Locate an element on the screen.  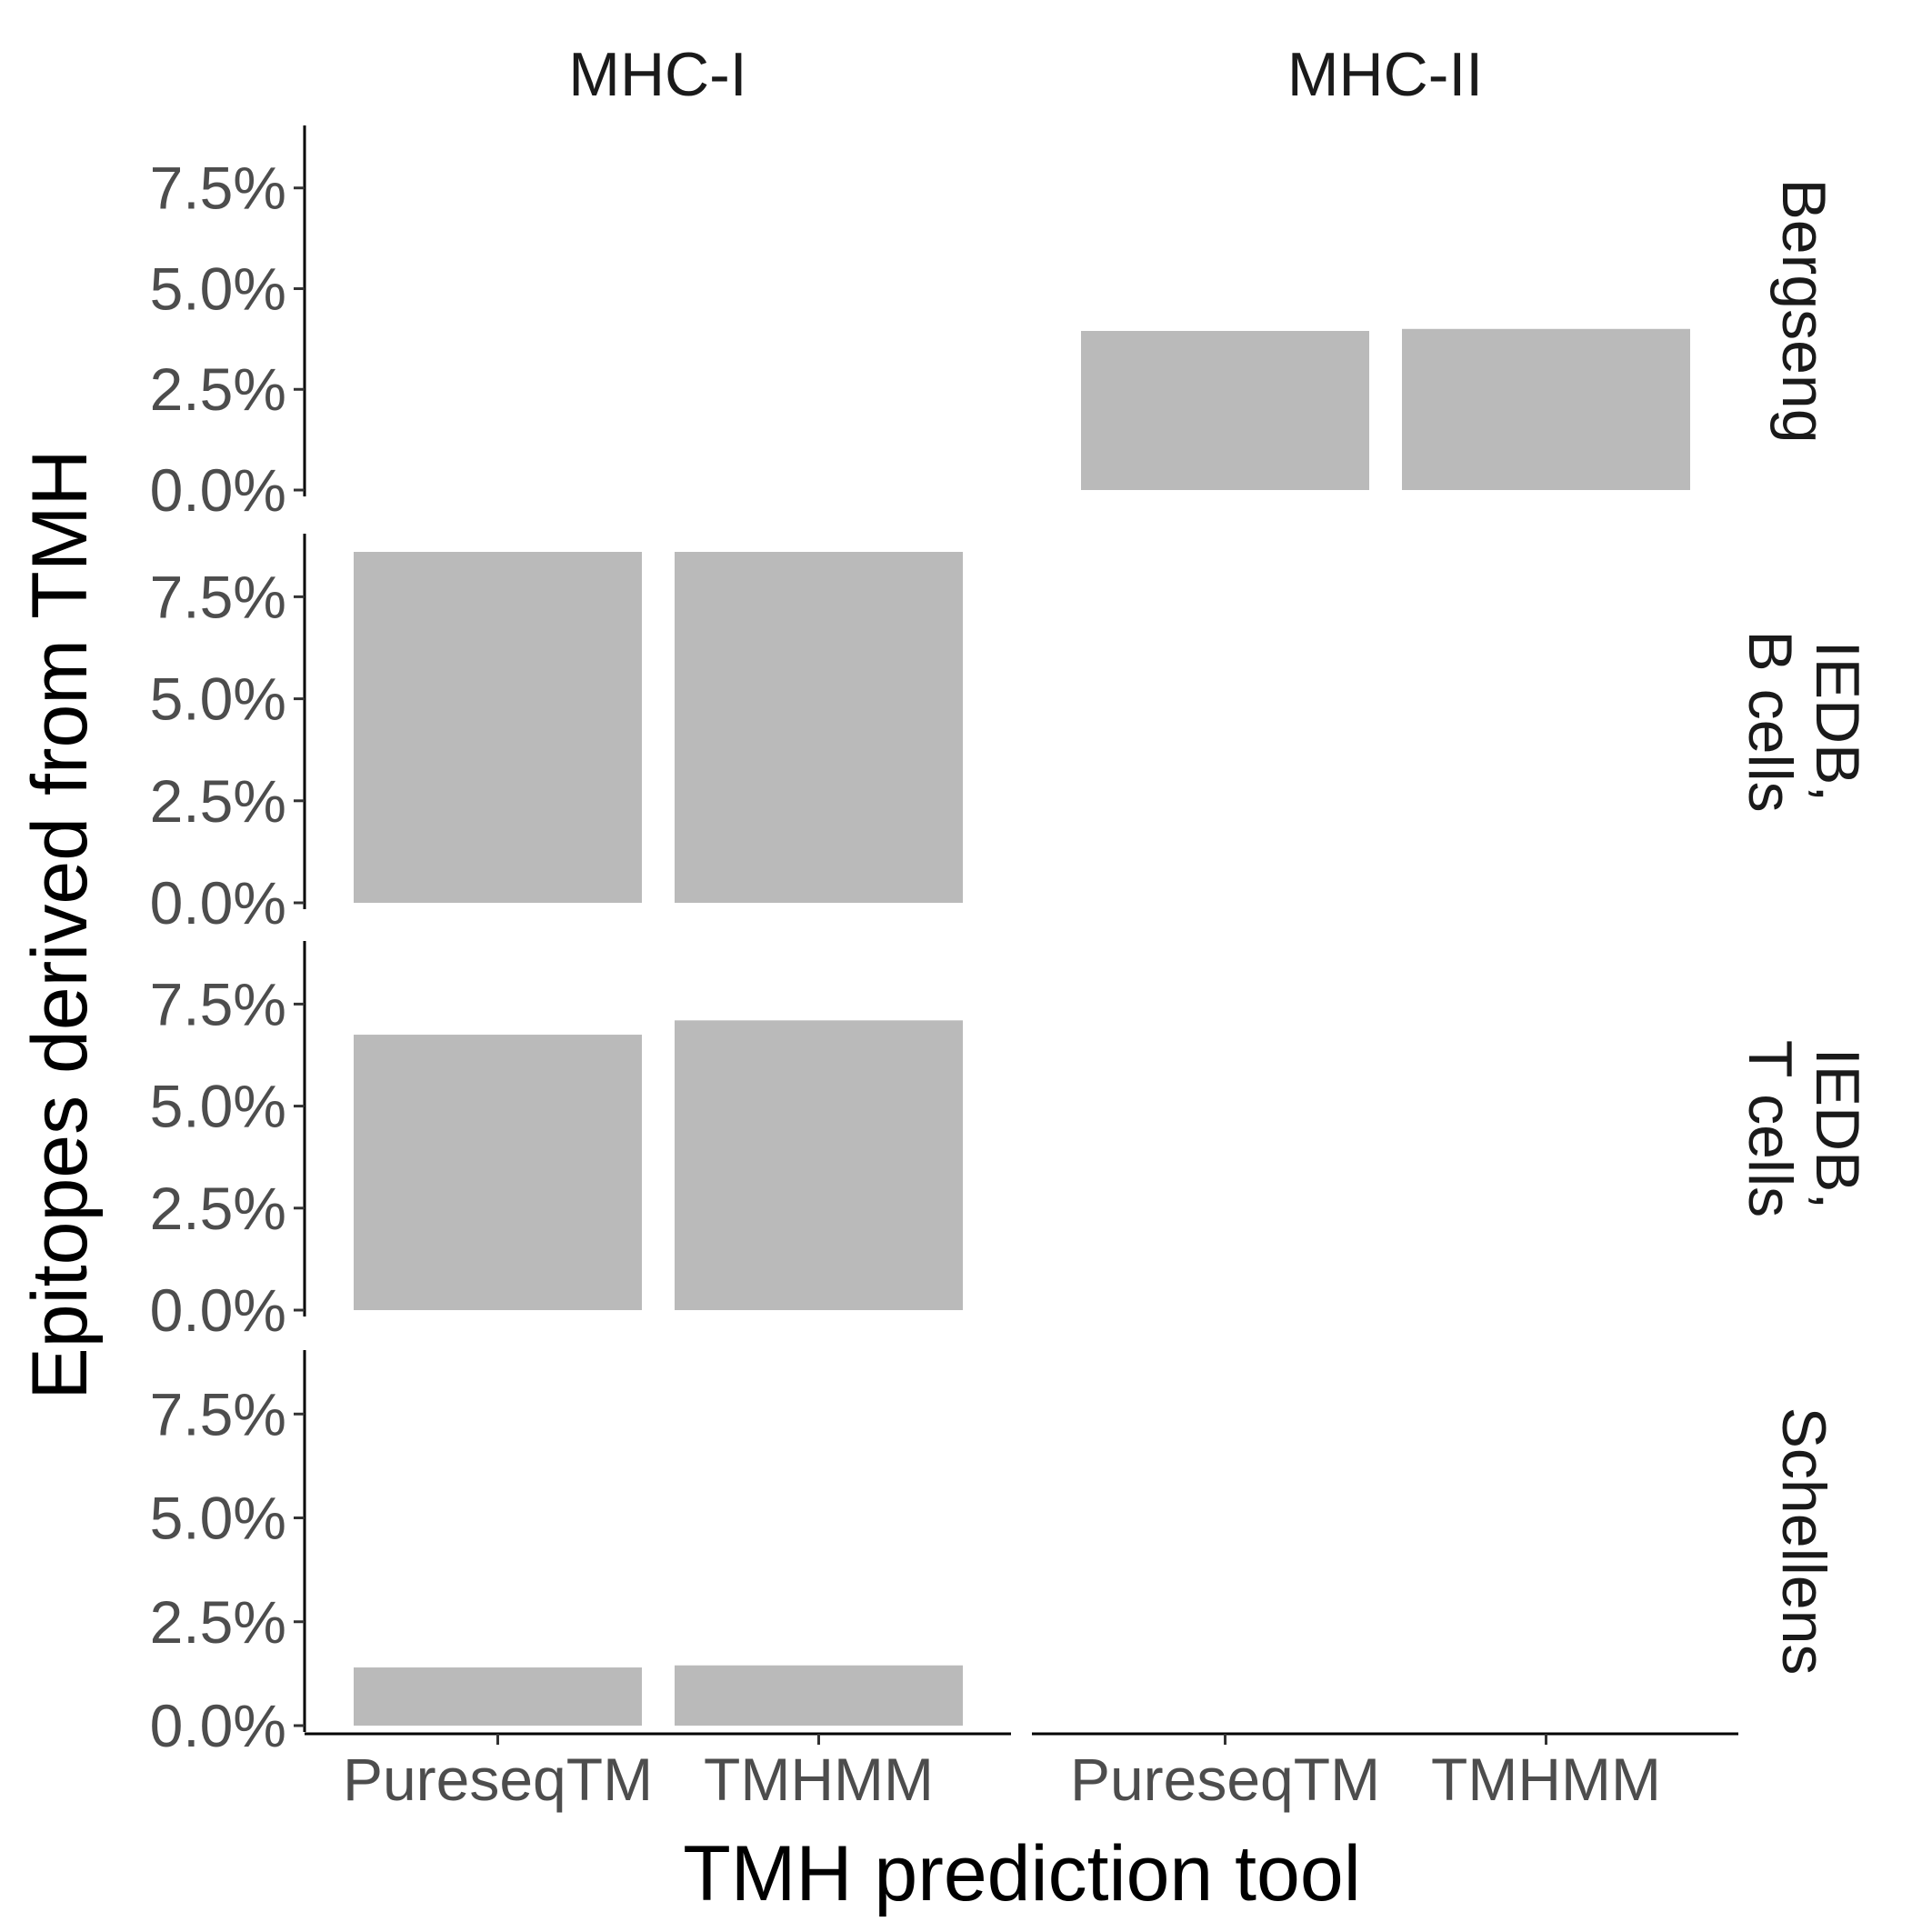
row-strip-label-line: T cells is located at coordinates (1770, 1128).